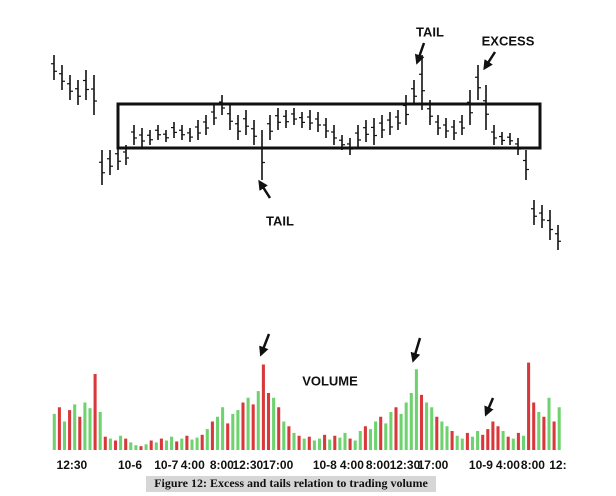 The image size is (616, 496). What do you see at coordinates (247, 465) in the screenshot?
I see `x-tick-label: 12:30` at bounding box center [247, 465].